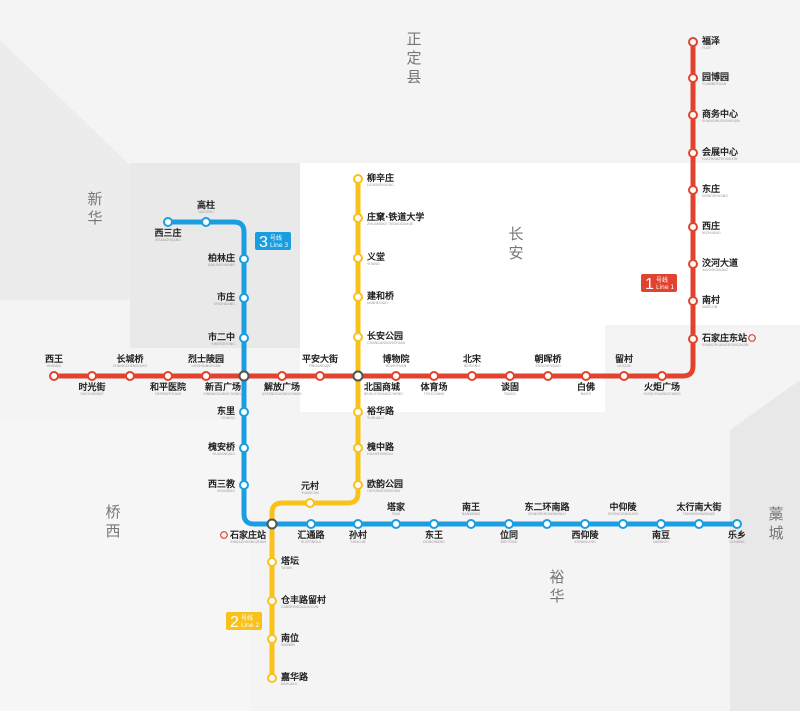  Describe the element at coordinates (375, 418) in the screenshot. I see `station-pinyin: YUHUALU` at that location.